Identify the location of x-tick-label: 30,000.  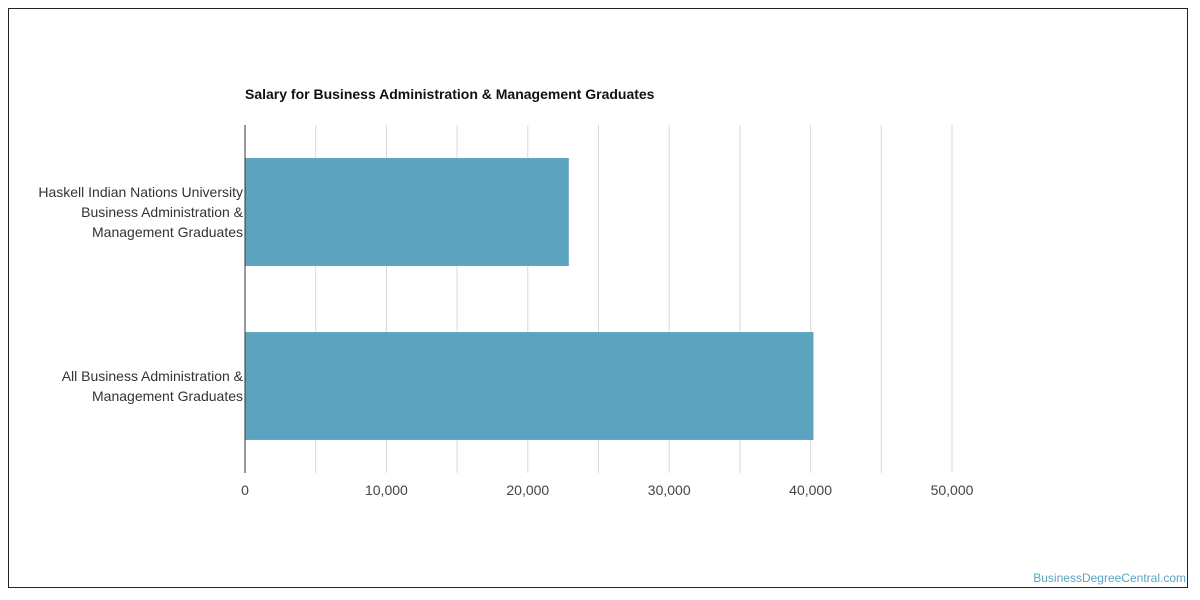
(669, 490).